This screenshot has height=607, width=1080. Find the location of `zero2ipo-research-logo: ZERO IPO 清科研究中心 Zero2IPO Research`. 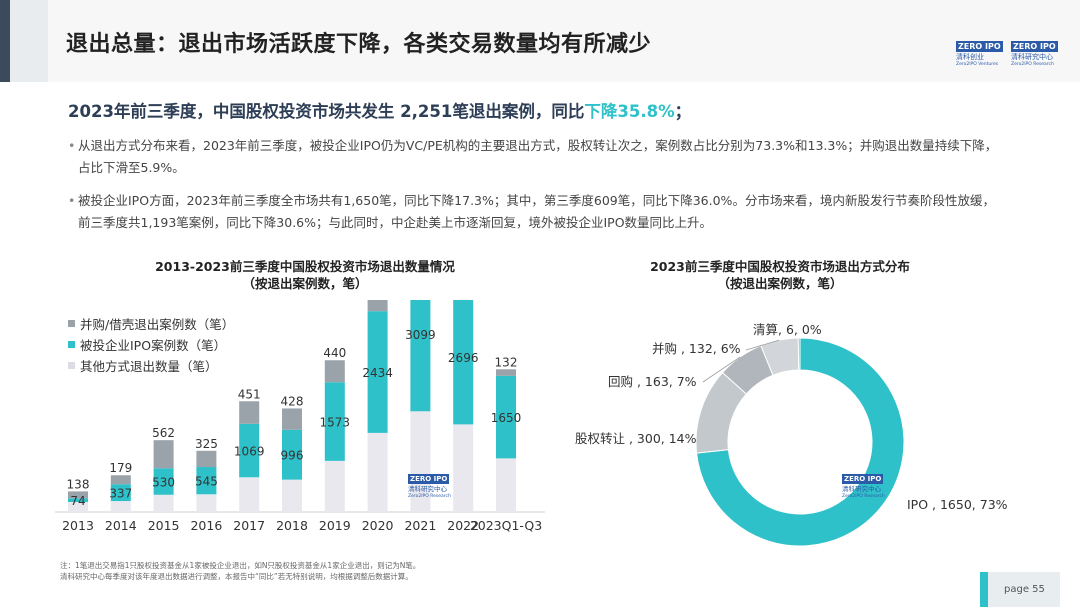

zero2ipo-research-logo: ZERO IPO 清科研究中心 Zero2IPO Research is located at coordinates (1037, 50).